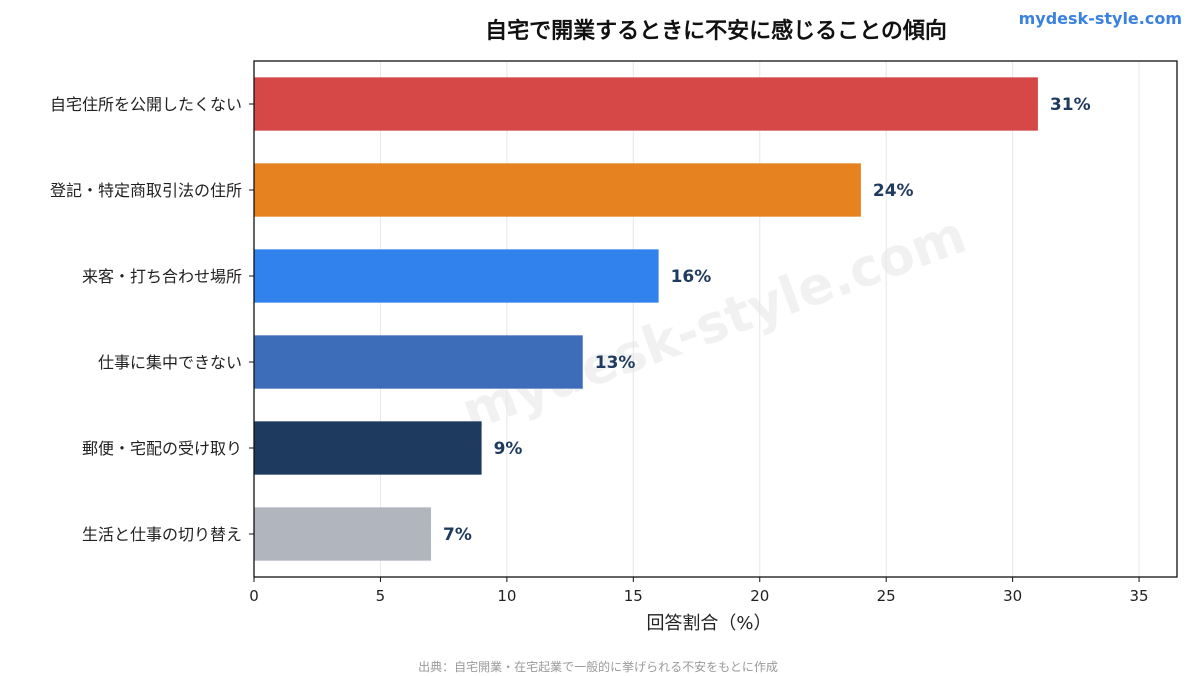  I want to click on x-tick-label: 35, so click(1139, 596).